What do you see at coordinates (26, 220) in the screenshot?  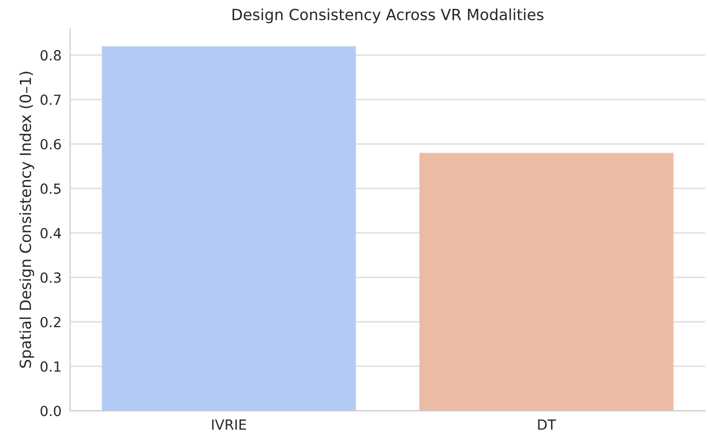 I see `y-axis-title: Spatial Design Consistency Index (0–1)` at bounding box center [26, 220].